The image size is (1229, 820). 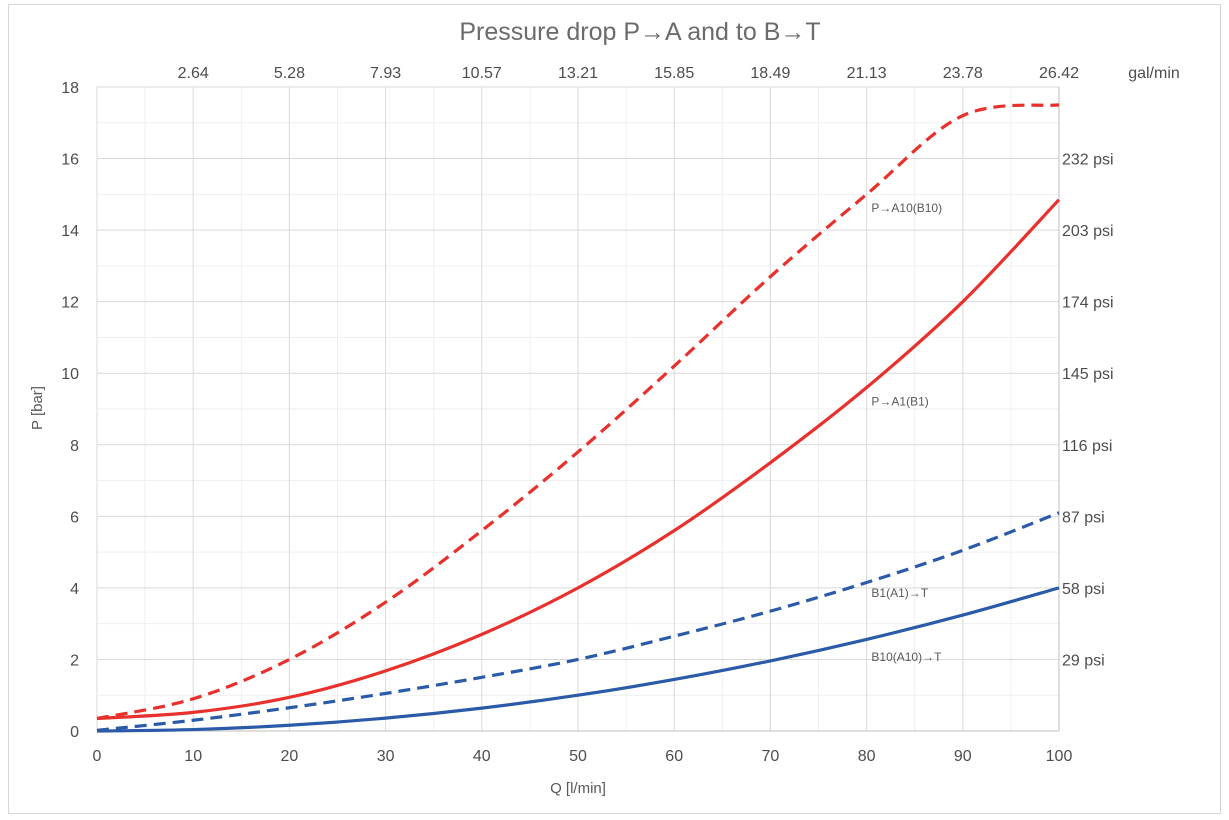 What do you see at coordinates (1083, 589) in the screenshot?
I see `right-axis-tick-label: 58 psi` at bounding box center [1083, 589].